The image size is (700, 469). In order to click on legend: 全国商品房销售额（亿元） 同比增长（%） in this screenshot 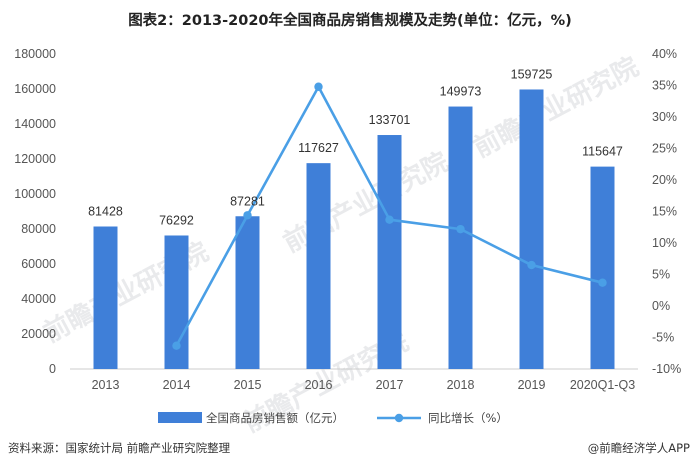, I will do `click(333, 418)`.